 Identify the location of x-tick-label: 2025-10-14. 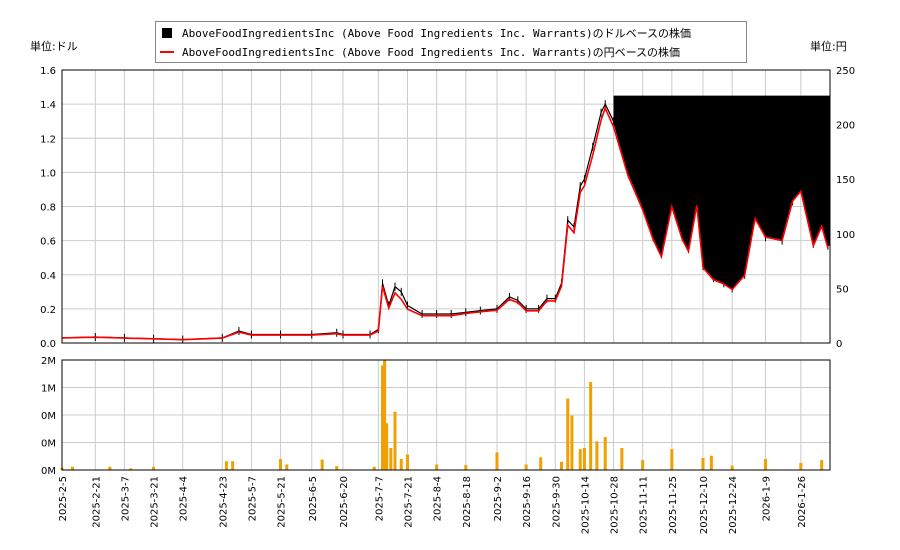
(585, 505).